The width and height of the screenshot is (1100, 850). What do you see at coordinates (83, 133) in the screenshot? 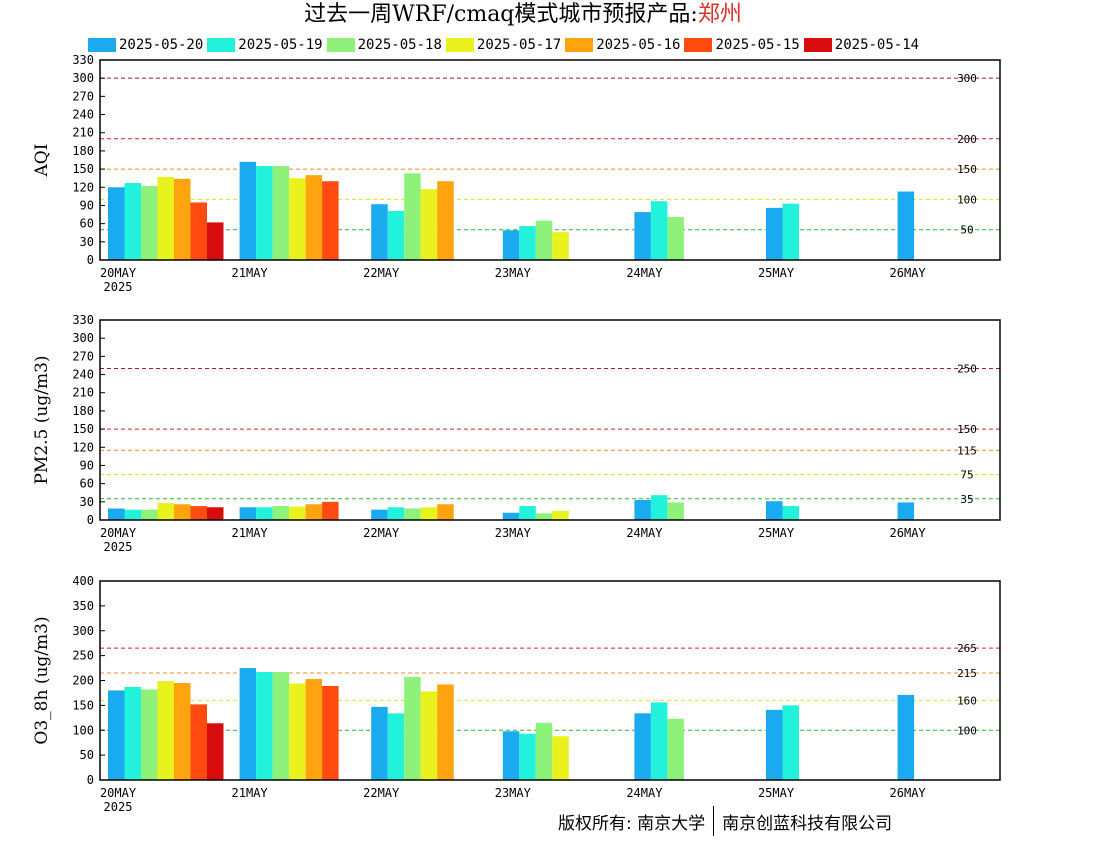
I see `y-tick-label: 210` at bounding box center [83, 133].